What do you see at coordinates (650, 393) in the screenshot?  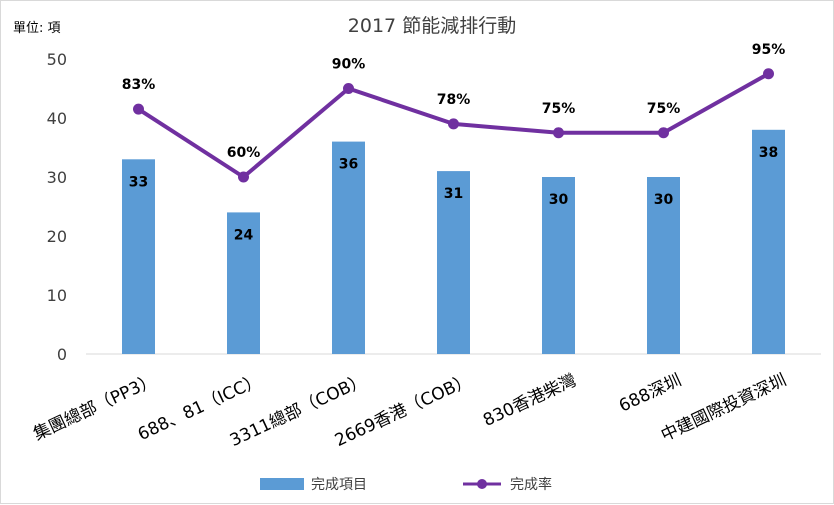 I see `x-tick-label: 688深圳` at bounding box center [650, 393].